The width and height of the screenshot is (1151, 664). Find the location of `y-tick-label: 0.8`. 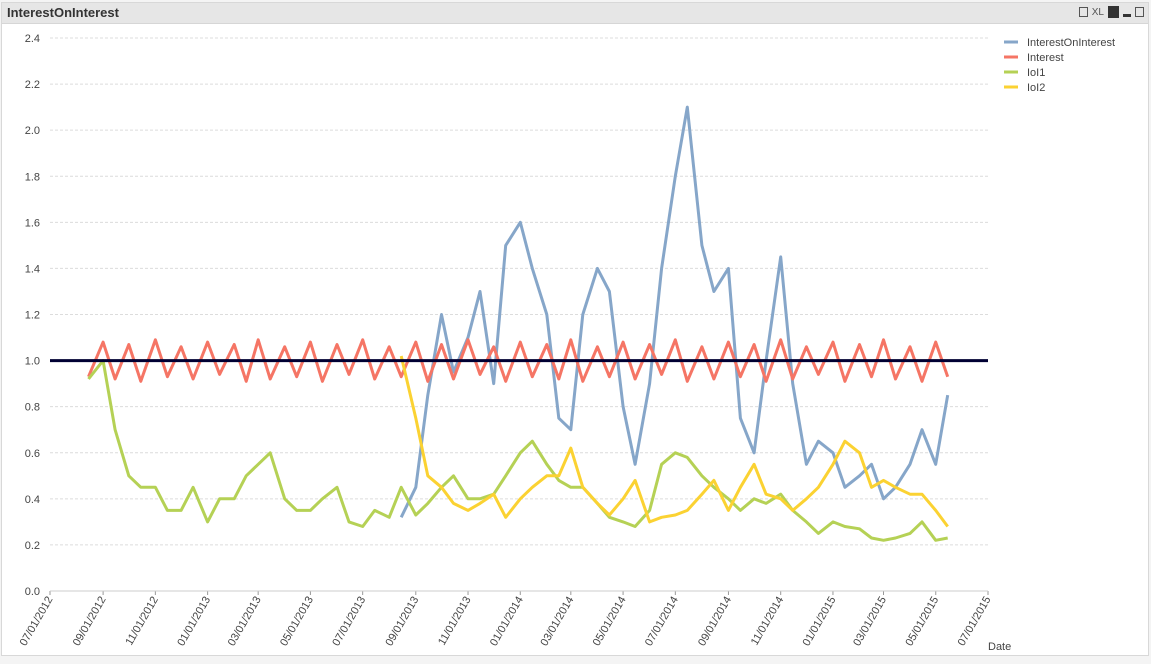

y-tick-label: 0.8 is located at coordinates (32, 408).